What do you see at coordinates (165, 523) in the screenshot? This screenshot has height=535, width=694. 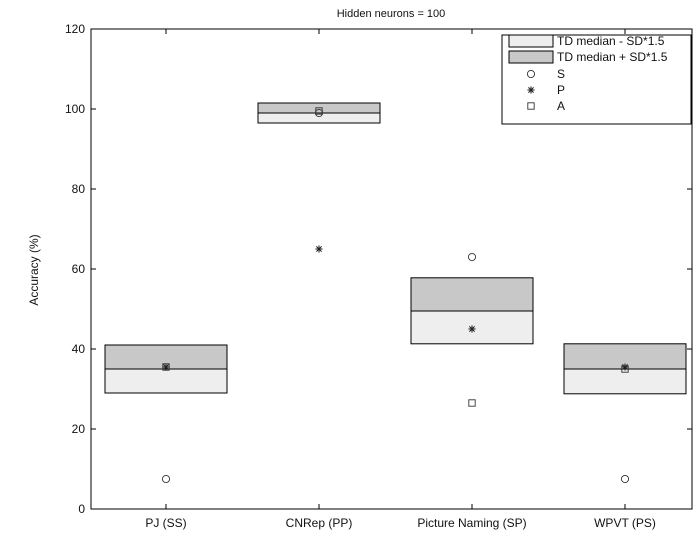 I see `x-tick-label: PJ (SS)` at bounding box center [165, 523].